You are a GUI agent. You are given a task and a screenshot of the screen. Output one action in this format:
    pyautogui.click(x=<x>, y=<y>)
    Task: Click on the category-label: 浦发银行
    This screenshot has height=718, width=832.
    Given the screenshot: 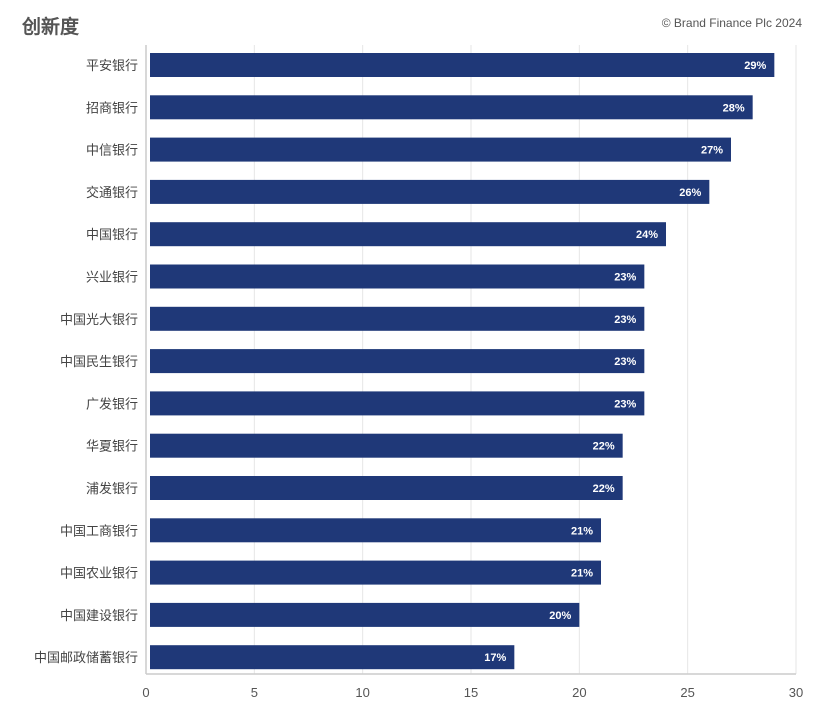 What is the action you would take?
    pyautogui.click(x=112, y=489)
    